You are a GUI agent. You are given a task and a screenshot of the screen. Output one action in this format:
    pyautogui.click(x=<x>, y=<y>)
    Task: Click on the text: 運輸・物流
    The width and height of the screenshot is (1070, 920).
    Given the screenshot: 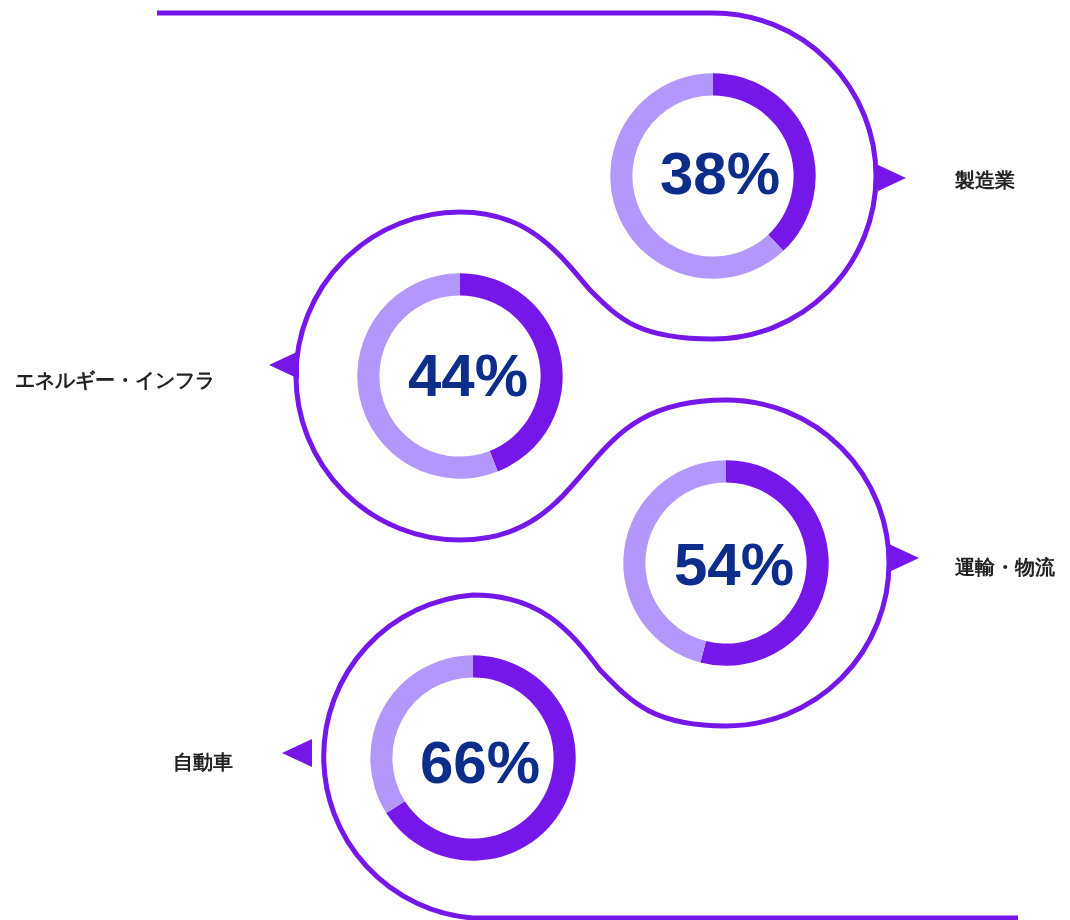 What is the action you would take?
    pyautogui.click(x=1005, y=567)
    